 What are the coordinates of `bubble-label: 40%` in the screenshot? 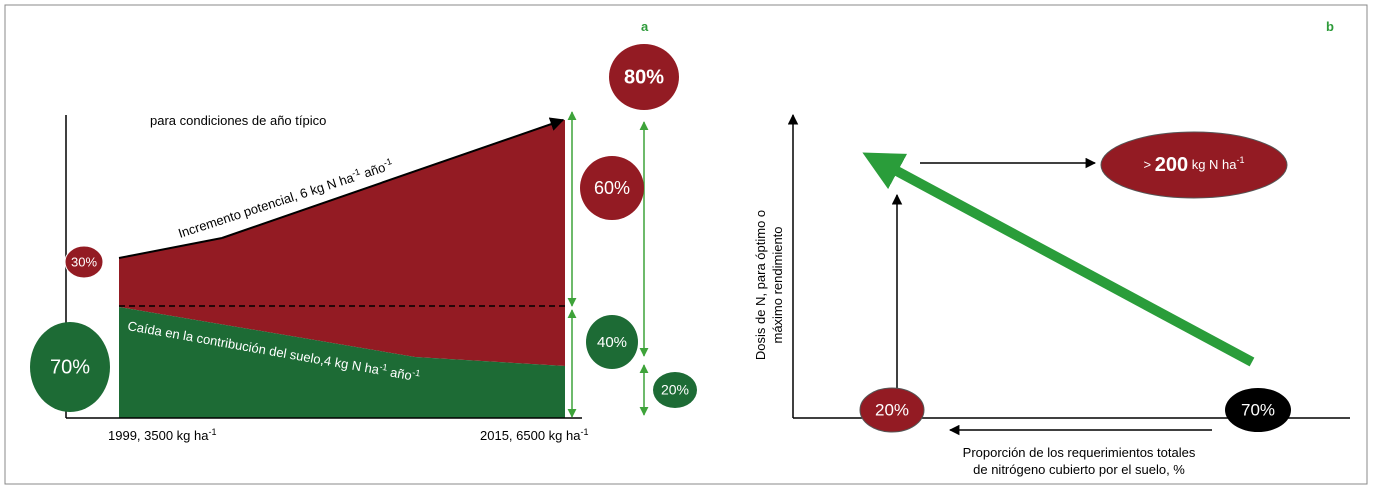 It's located at (612, 342).